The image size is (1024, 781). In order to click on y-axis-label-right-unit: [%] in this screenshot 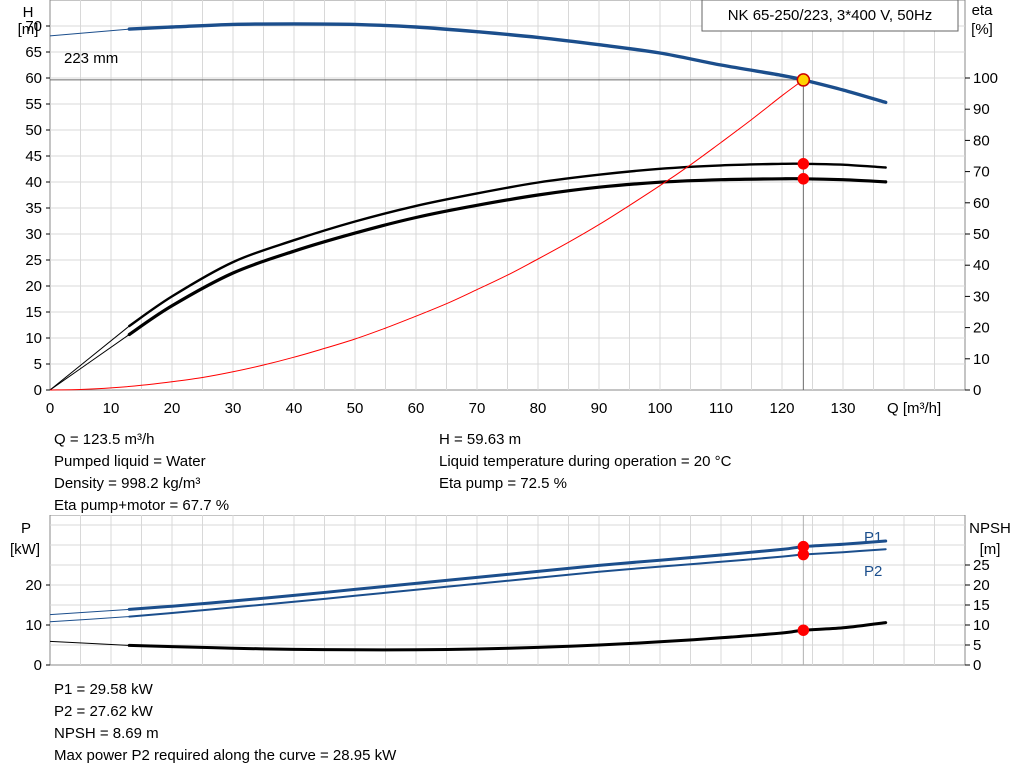, I will do `click(982, 29)`.